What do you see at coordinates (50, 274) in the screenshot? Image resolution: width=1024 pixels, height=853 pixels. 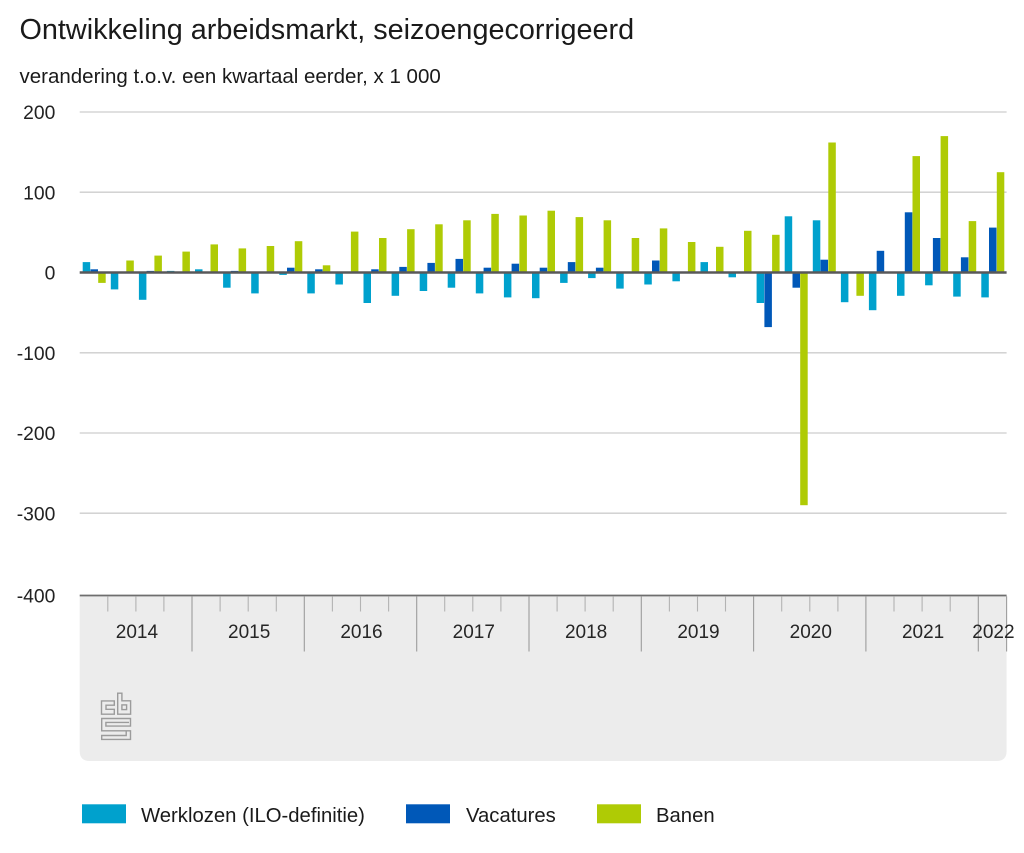 I see `svg-text: 0` at bounding box center [50, 274].